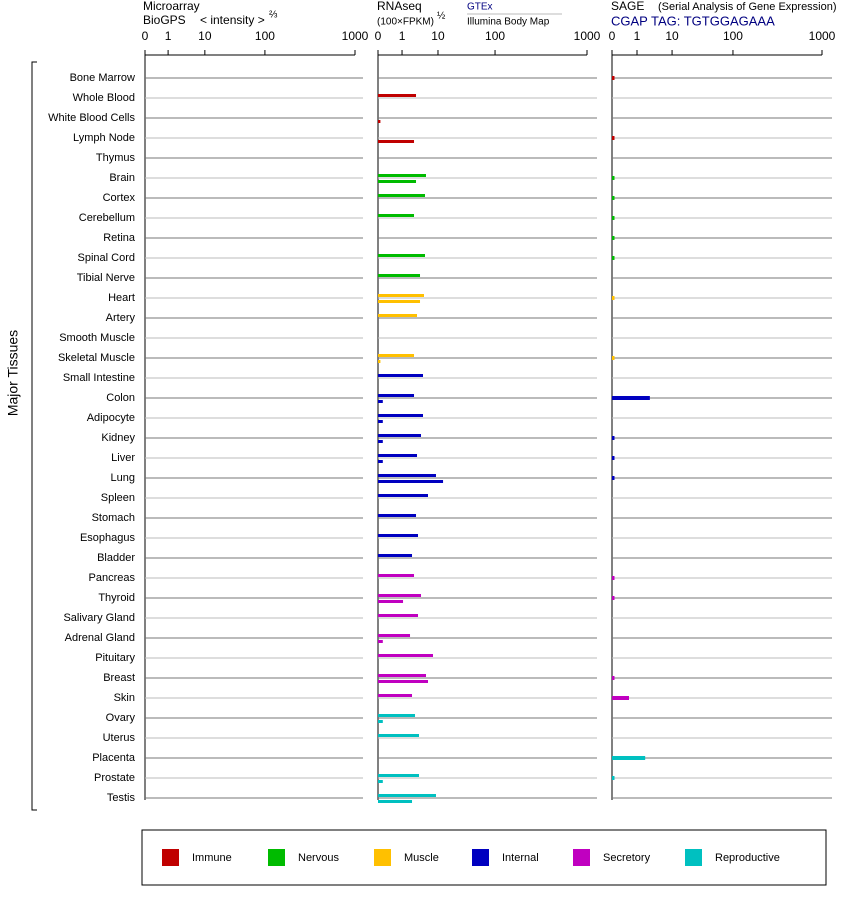 Image resolution: width=842 pixels, height=900 pixels. What do you see at coordinates (747, 7) in the screenshot?
I see `panel-subtitle: (Serial Analysis of Gene Expression)` at bounding box center [747, 7].